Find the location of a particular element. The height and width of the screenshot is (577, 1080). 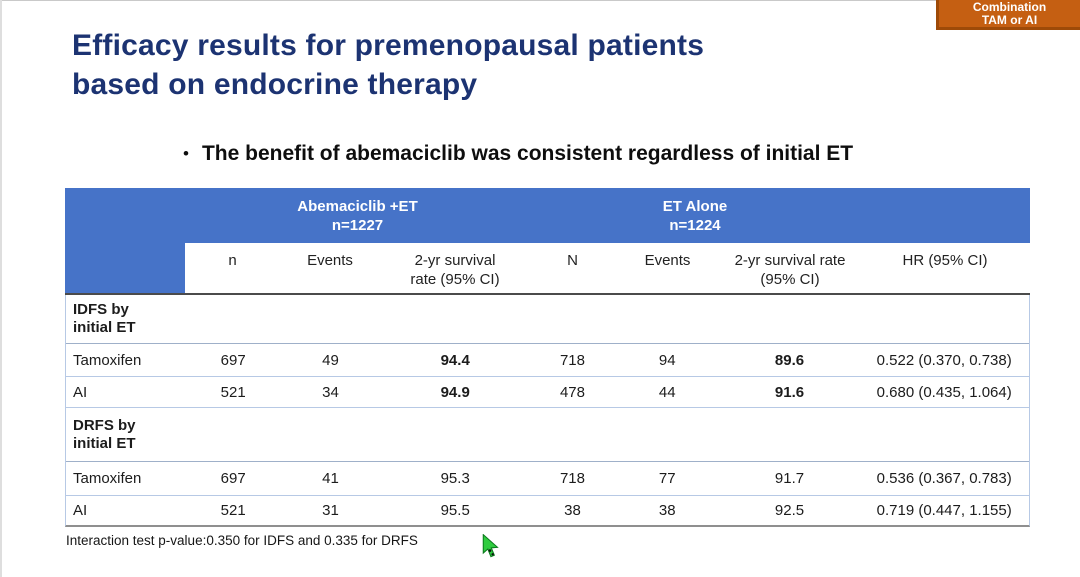

value-events: 38 is located at coordinates (667, 510).